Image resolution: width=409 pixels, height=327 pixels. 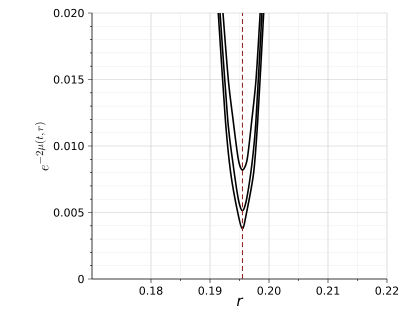 I want to click on x-tick-label: 0.19, so click(x=210, y=290).